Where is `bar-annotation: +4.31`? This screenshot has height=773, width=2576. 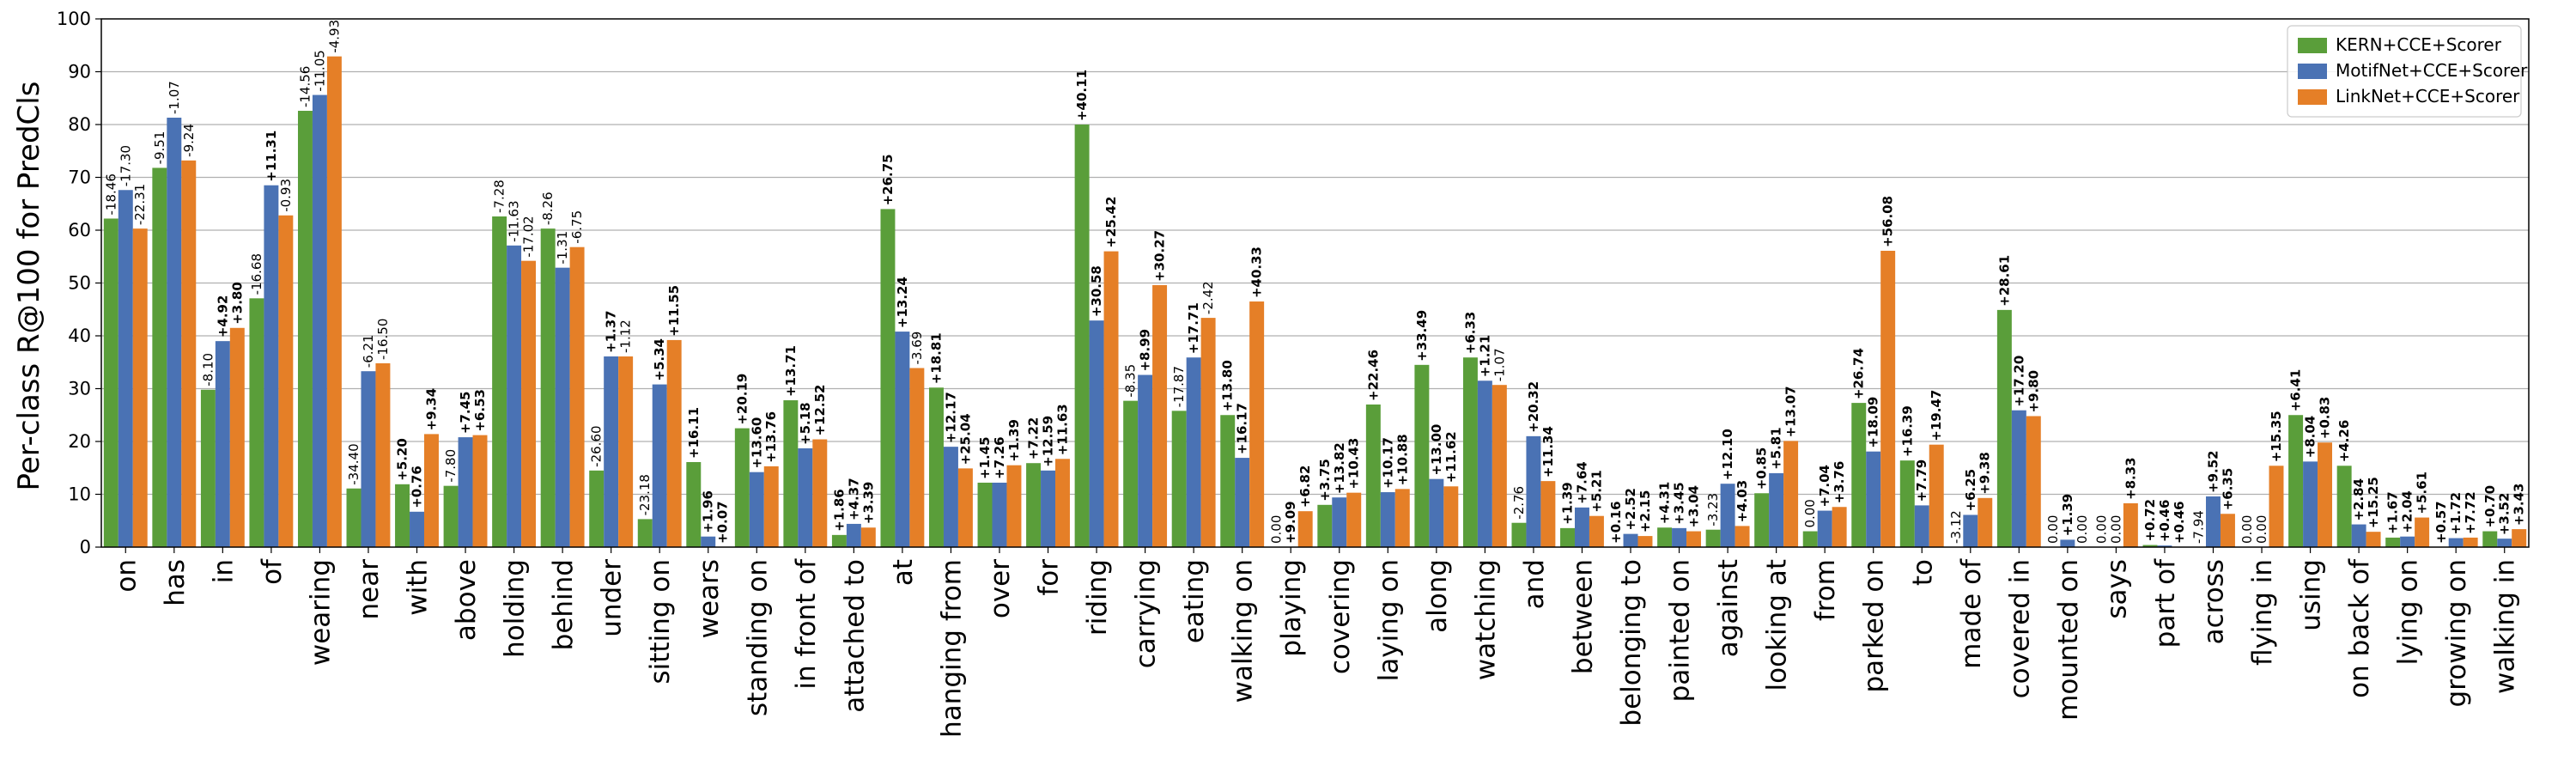
bar-annotation: +4.31 is located at coordinates (1665, 503).